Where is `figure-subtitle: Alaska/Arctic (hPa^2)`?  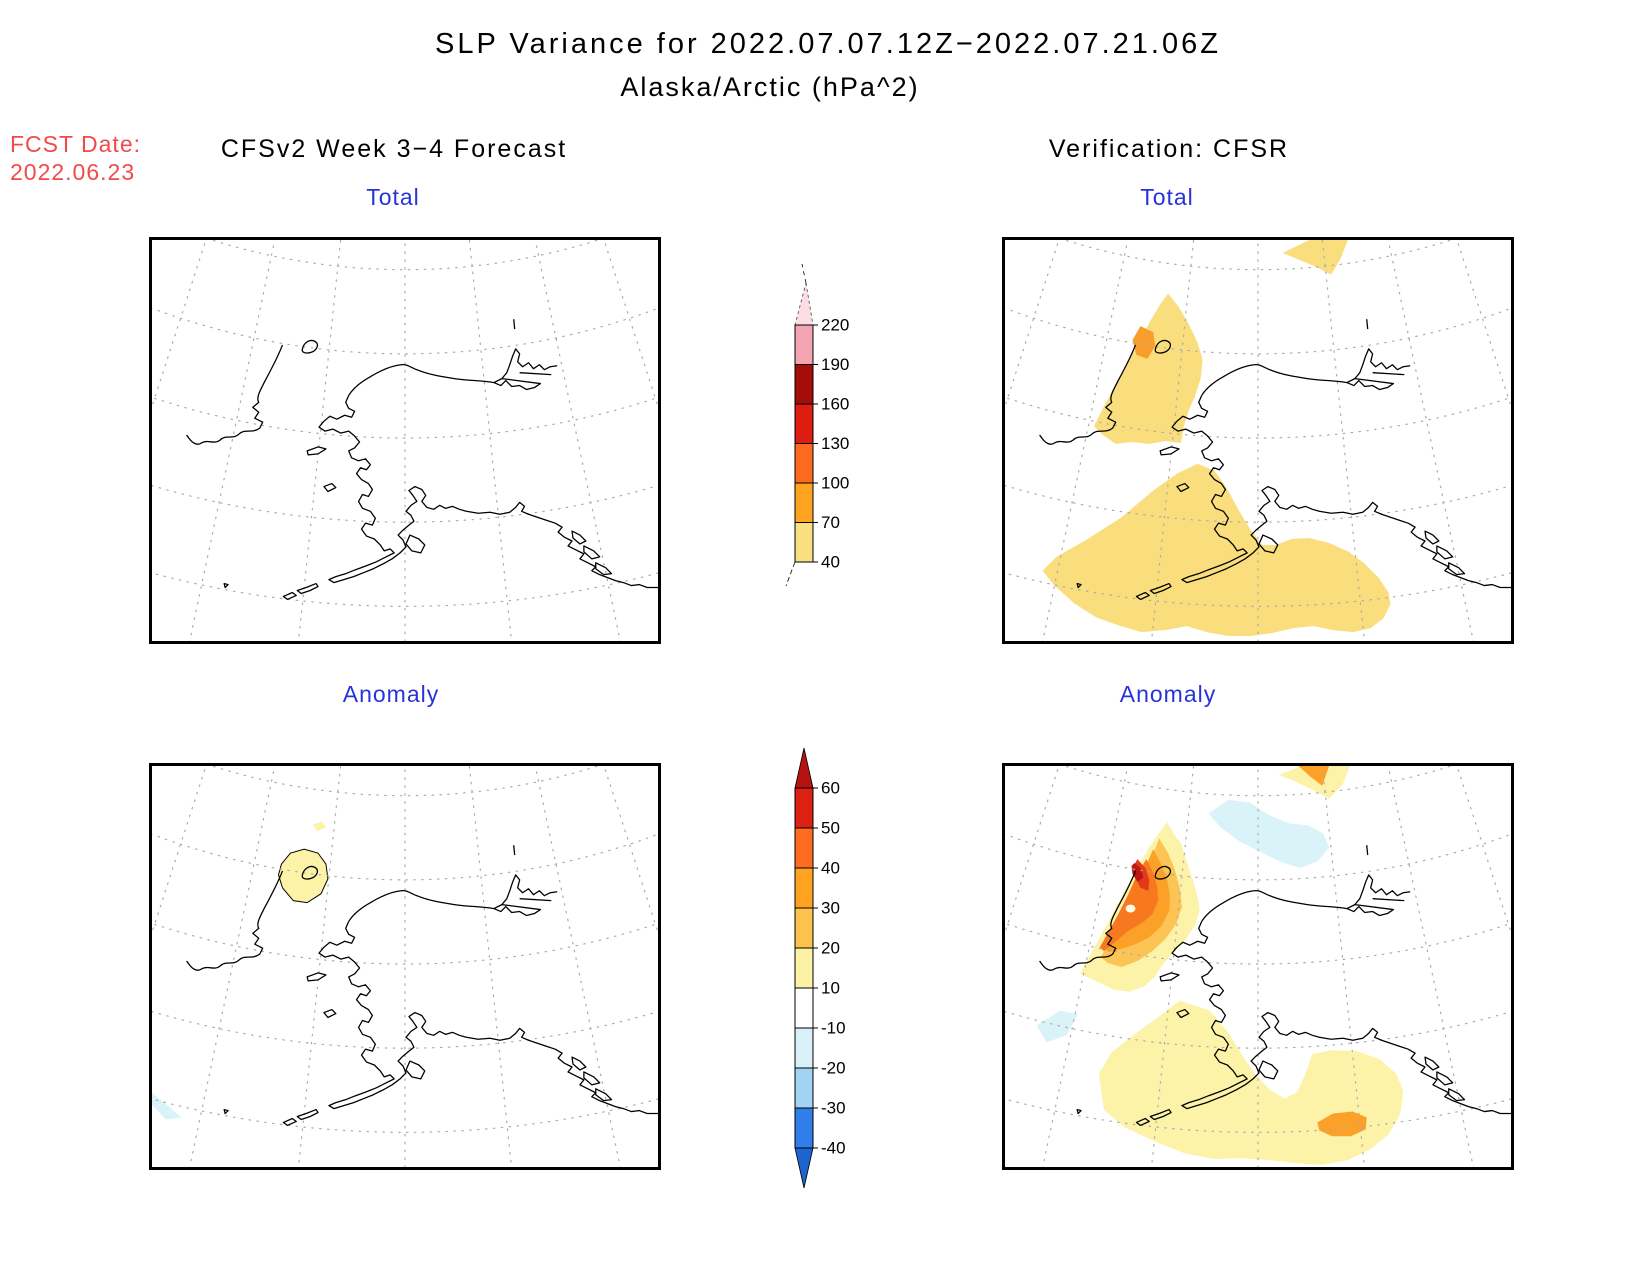 figure-subtitle: Alaska/Arctic (hPa^2) is located at coordinates (770, 87).